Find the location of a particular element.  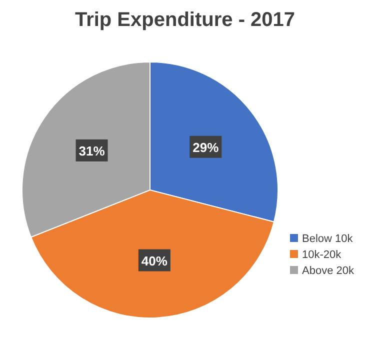

data-label: 31% is located at coordinates (92, 150).